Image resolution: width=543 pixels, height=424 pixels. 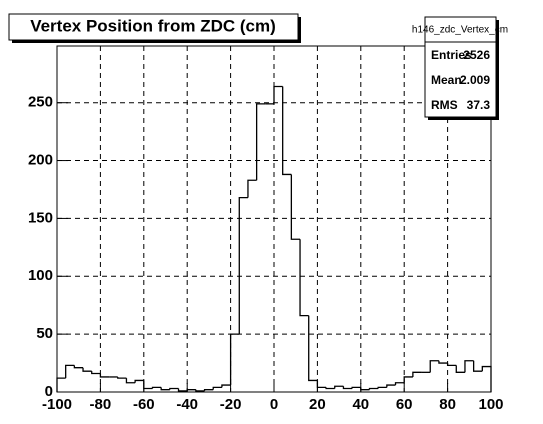 I want to click on y-tick-label: 200, so click(x=40, y=160).